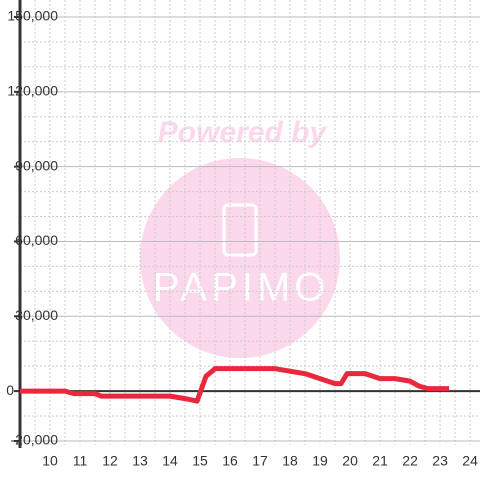 This screenshot has height=480, width=480. What do you see at coordinates (50, 461) in the screenshot?
I see `x-tick-label: 10` at bounding box center [50, 461].